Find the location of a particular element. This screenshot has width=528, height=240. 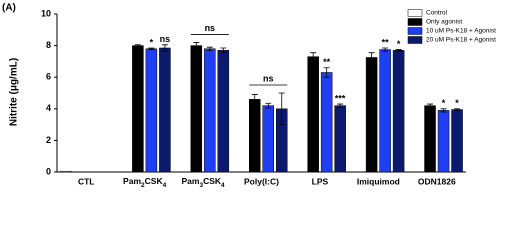

panel-label: (A) is located at coordinates (9, 8).